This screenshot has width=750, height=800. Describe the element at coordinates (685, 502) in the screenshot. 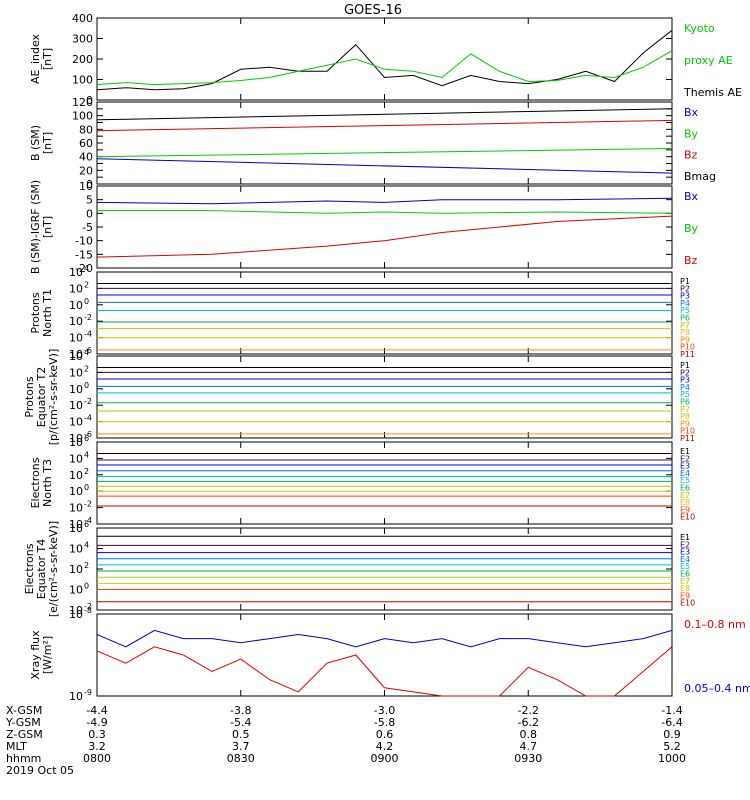

I see `channel-label: E8` at that location.